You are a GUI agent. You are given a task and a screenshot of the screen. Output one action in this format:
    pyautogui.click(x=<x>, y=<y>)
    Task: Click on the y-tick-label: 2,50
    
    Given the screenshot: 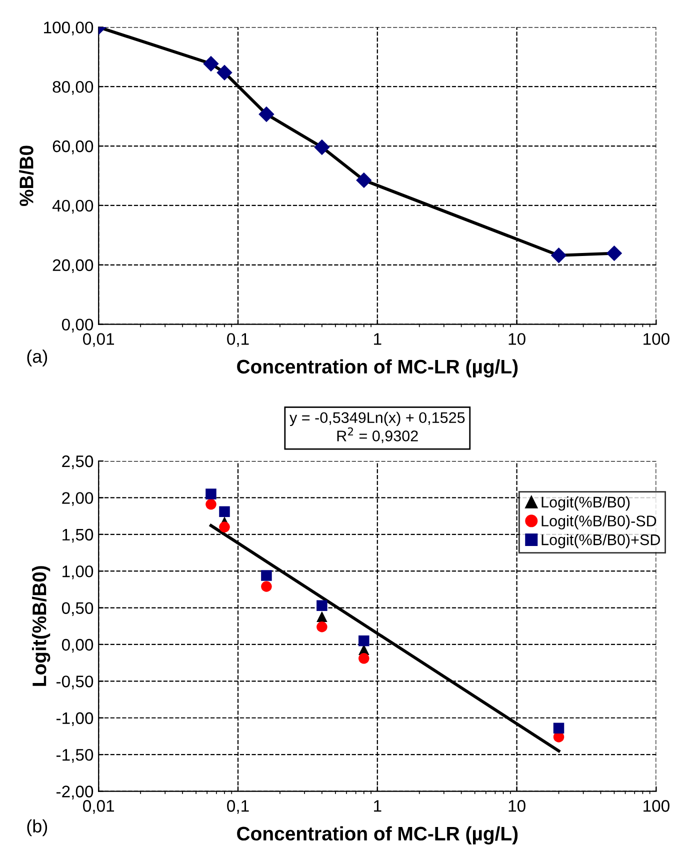 What is the action you would take?
    pyautogui.click(x=78, y=462)
    